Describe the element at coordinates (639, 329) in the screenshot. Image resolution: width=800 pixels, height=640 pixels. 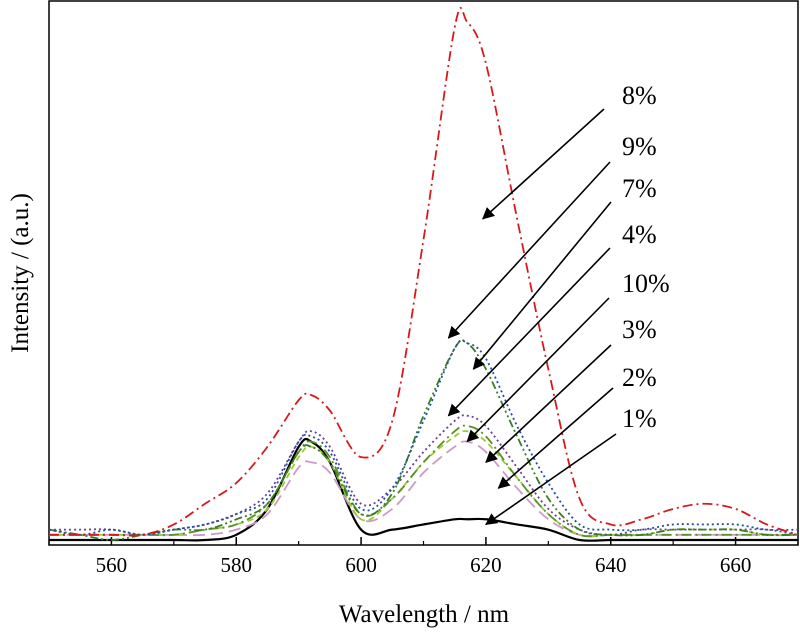
I see `series-label: 3%` at that location.